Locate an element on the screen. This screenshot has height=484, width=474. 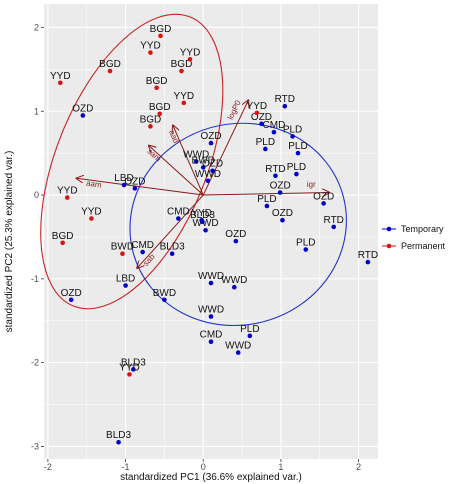
point-label: BWD is located at coordinates (122, 247).